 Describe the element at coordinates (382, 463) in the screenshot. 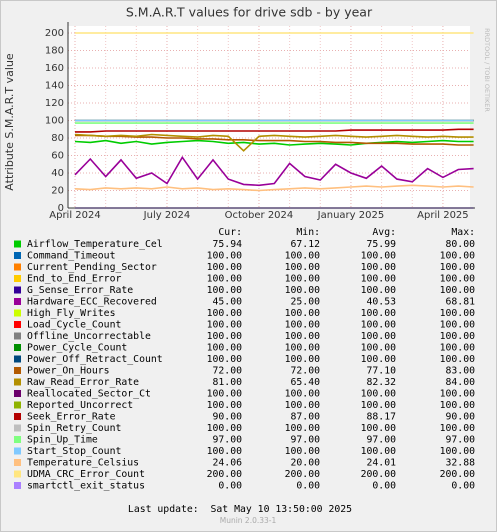

I see `legend-stat: 24.01` at that location.